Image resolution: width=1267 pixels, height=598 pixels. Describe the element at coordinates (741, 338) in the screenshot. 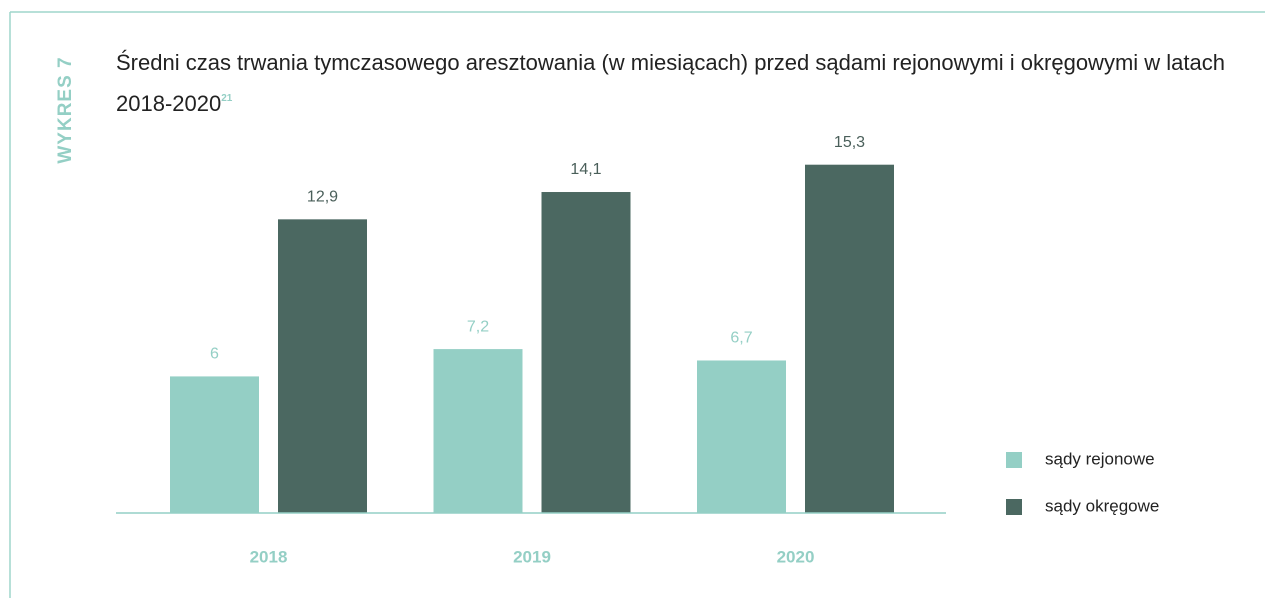

I see `value-label: 6,7` at that location.